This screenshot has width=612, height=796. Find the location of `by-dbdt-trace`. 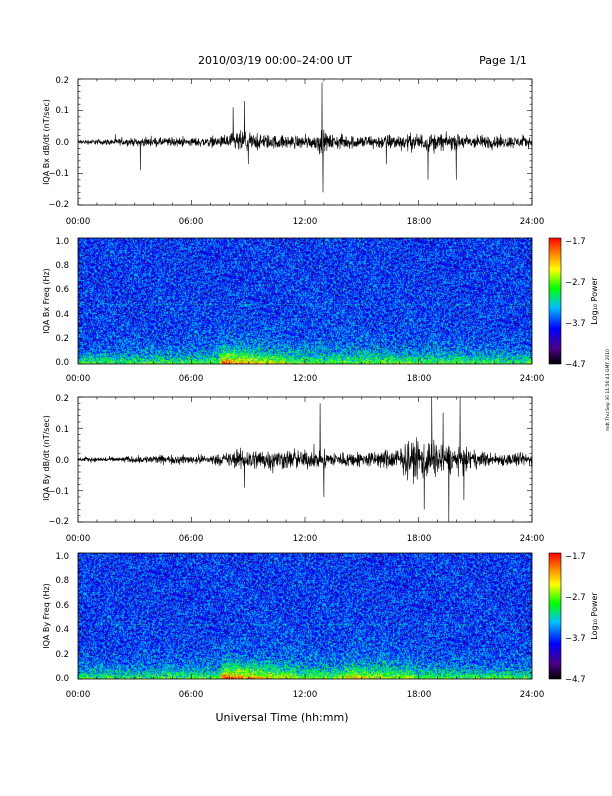

by-dbdt-trace is located at coordinates (305, 459).